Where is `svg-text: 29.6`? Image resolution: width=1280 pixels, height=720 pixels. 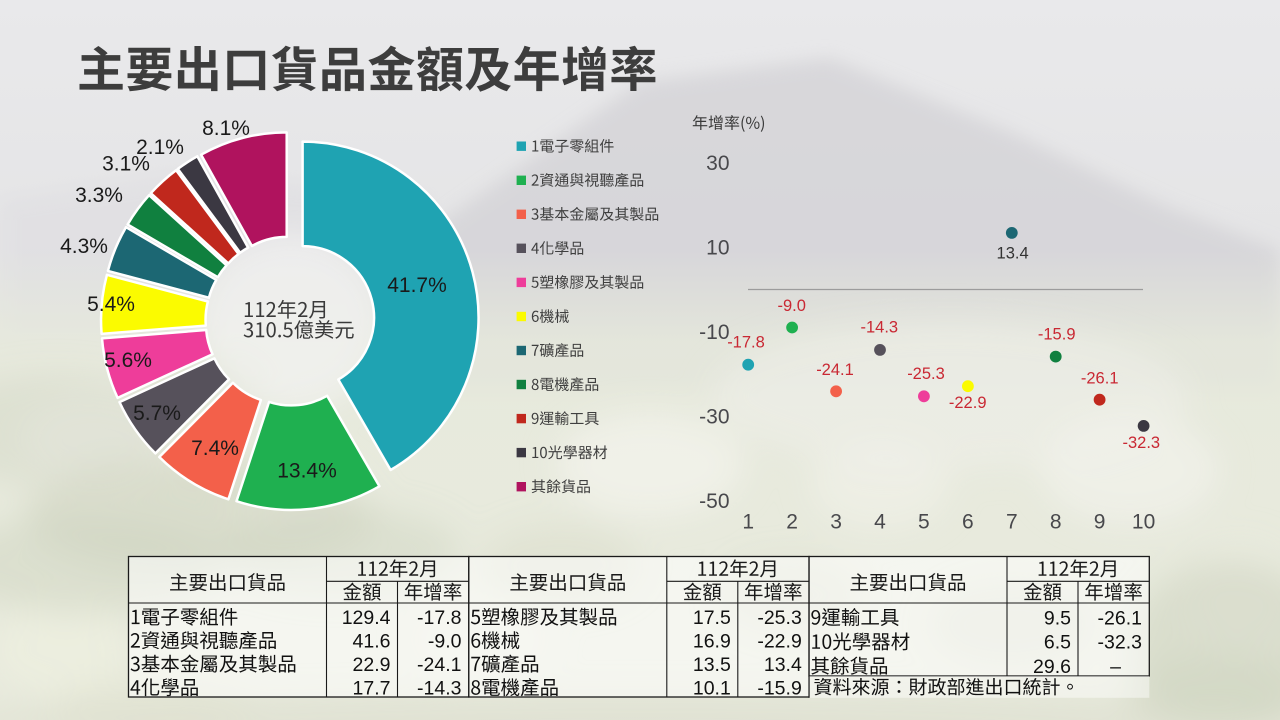 svg-text: 29.6 is located at coordinates (1052, 667).